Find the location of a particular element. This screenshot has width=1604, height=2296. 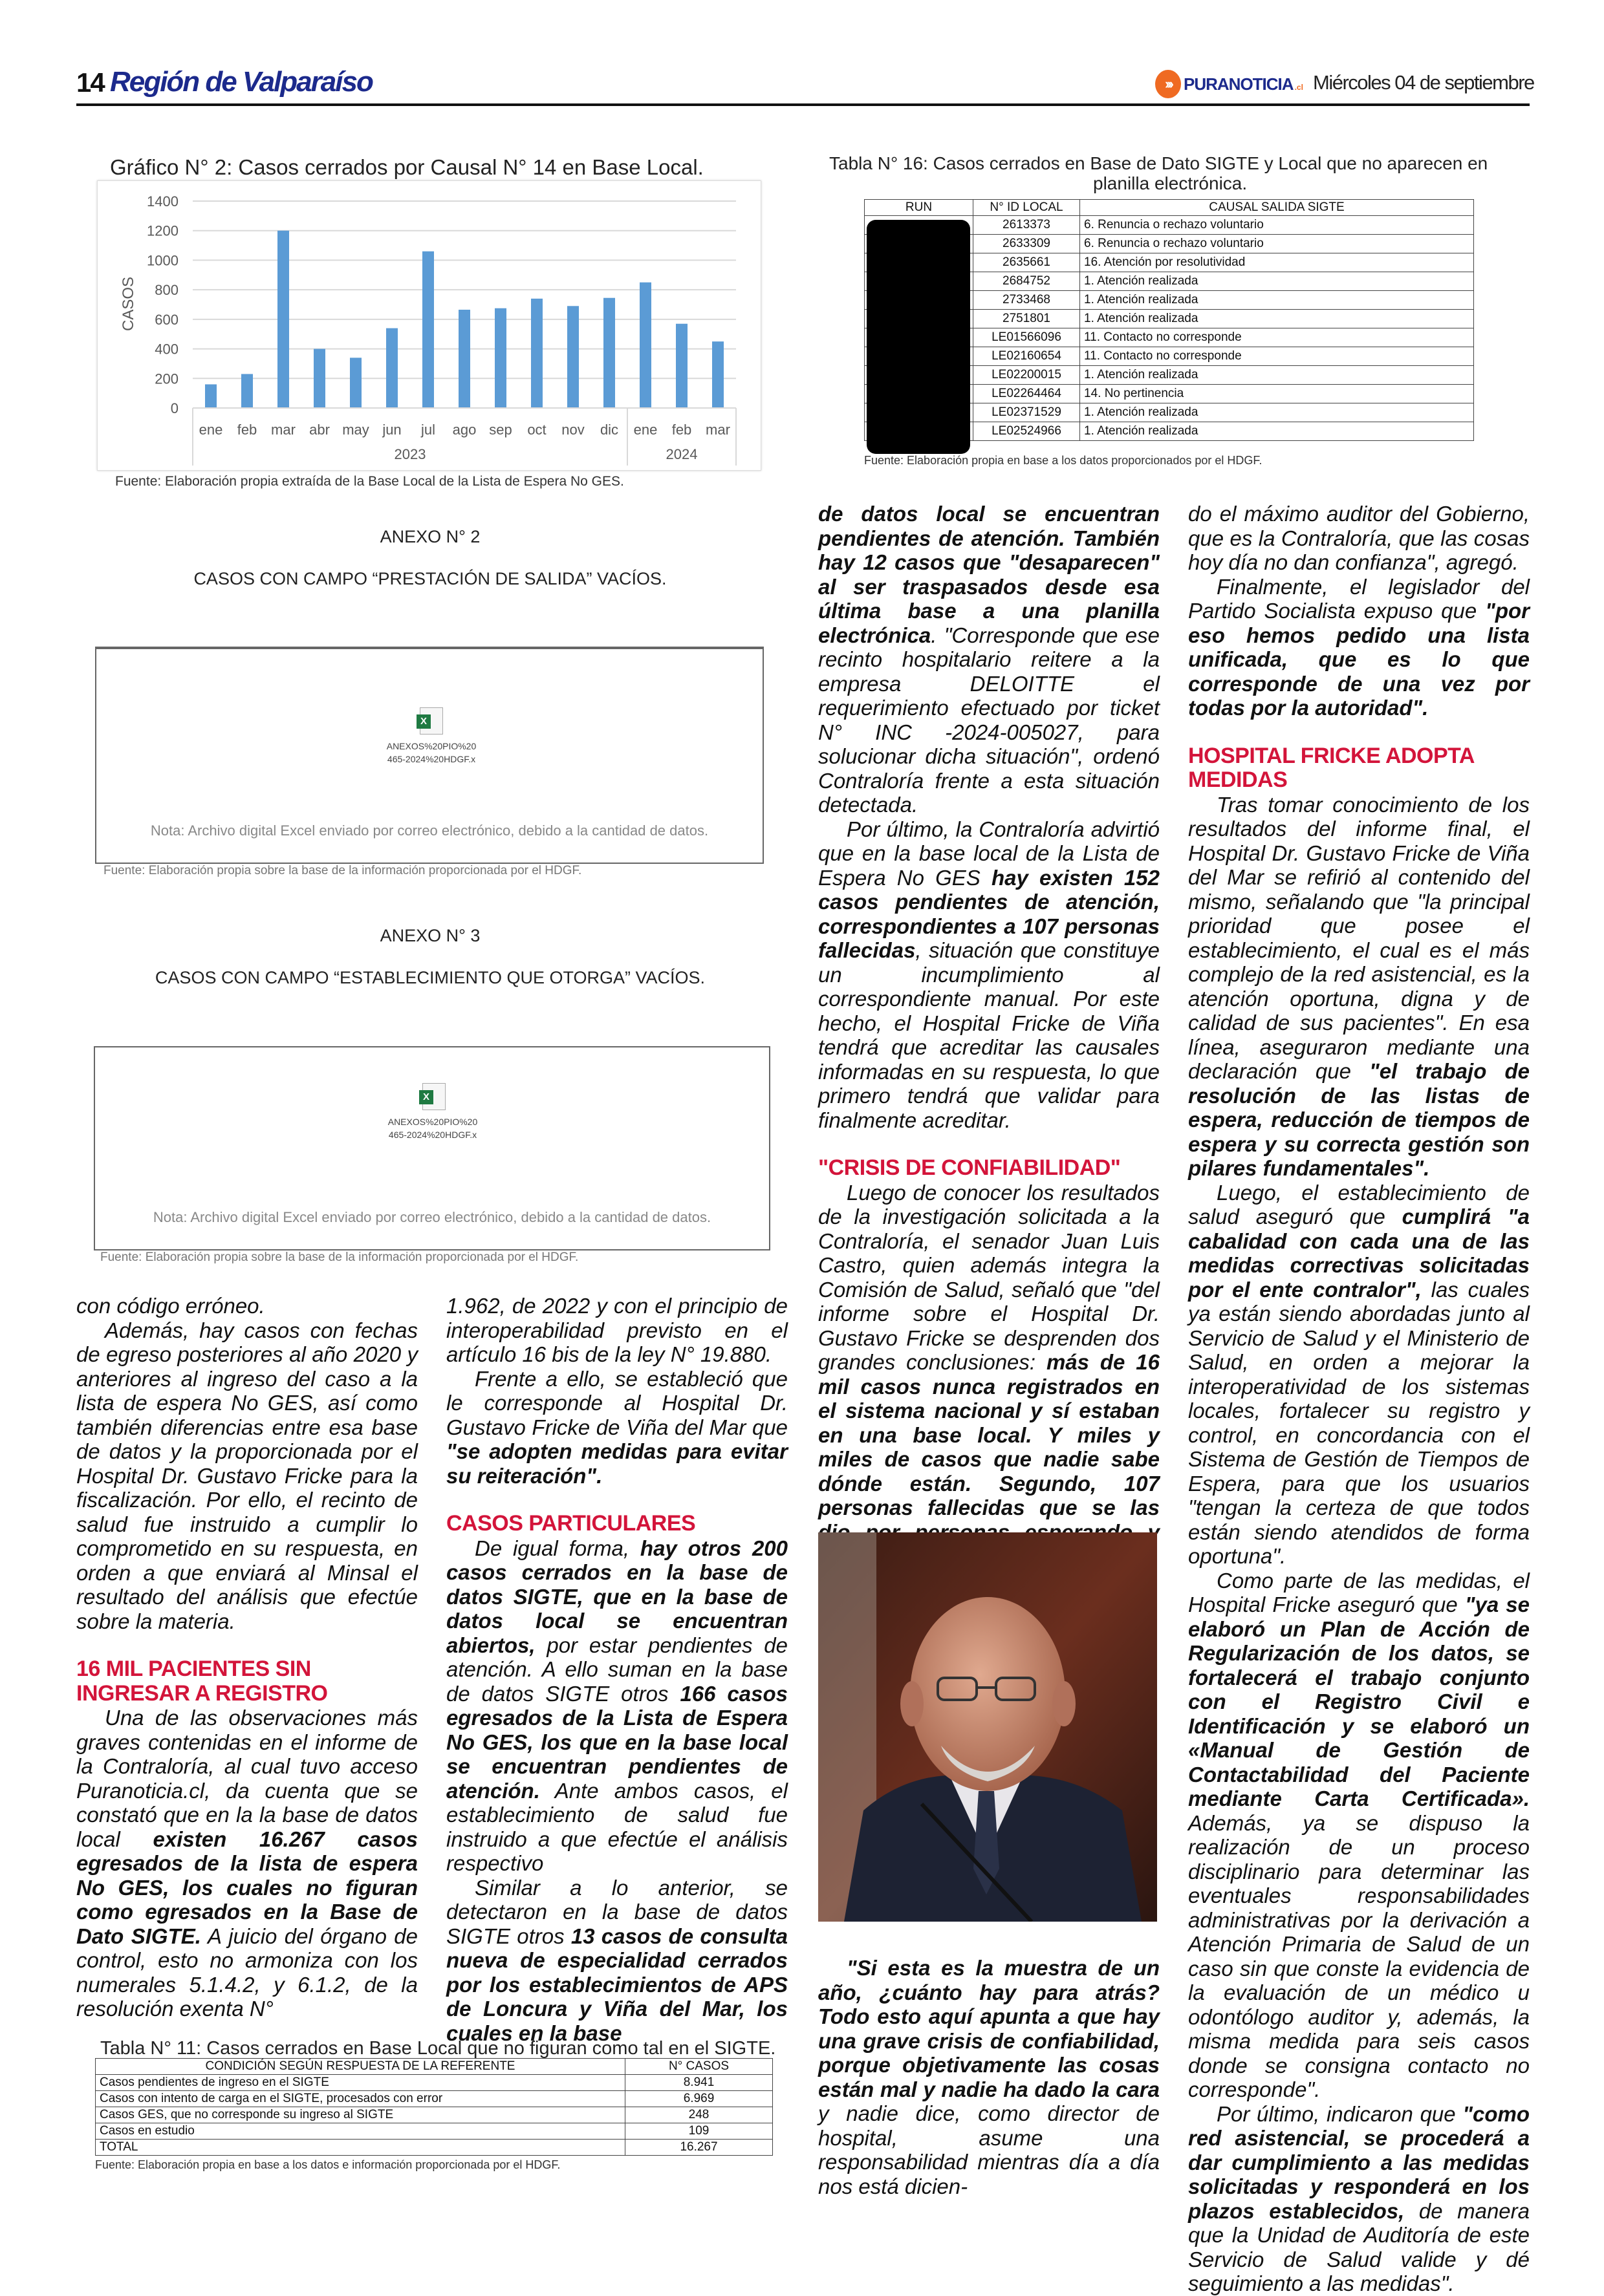

count-cell: 16.267 is located at coordinates (699, 2147).